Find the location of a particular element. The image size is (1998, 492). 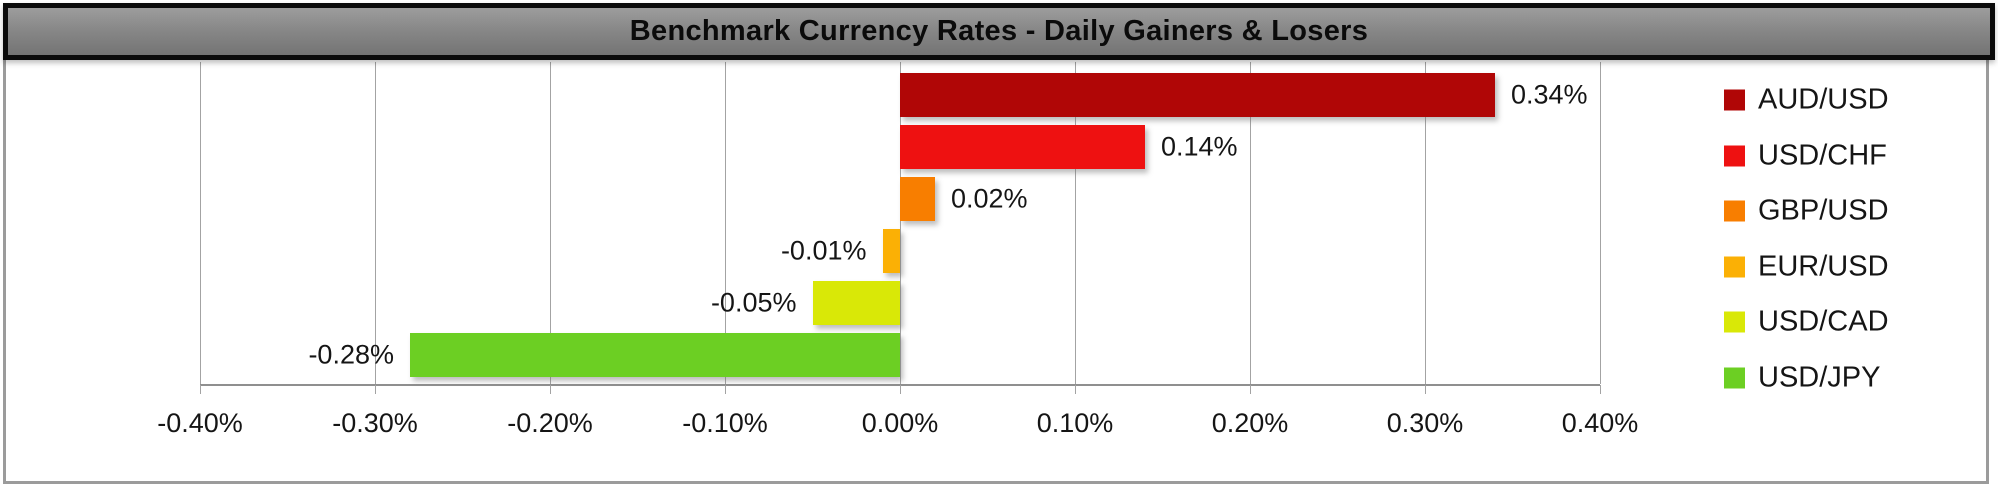

x-axis-label: 0.10% is located at coordinates (1075, 423).